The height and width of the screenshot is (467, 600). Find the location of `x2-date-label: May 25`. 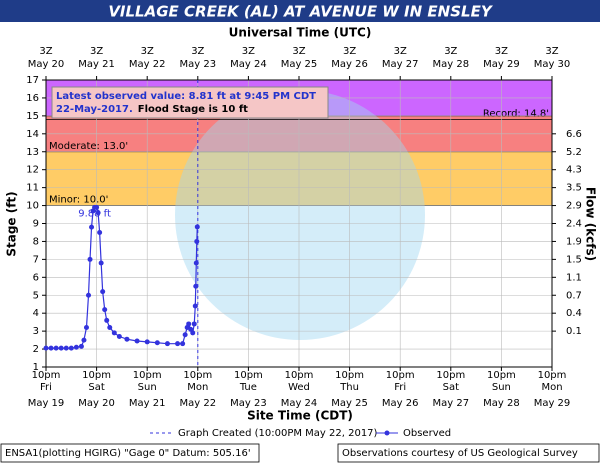

x2-date-label: May 25 is located at coordinates (299, 64).